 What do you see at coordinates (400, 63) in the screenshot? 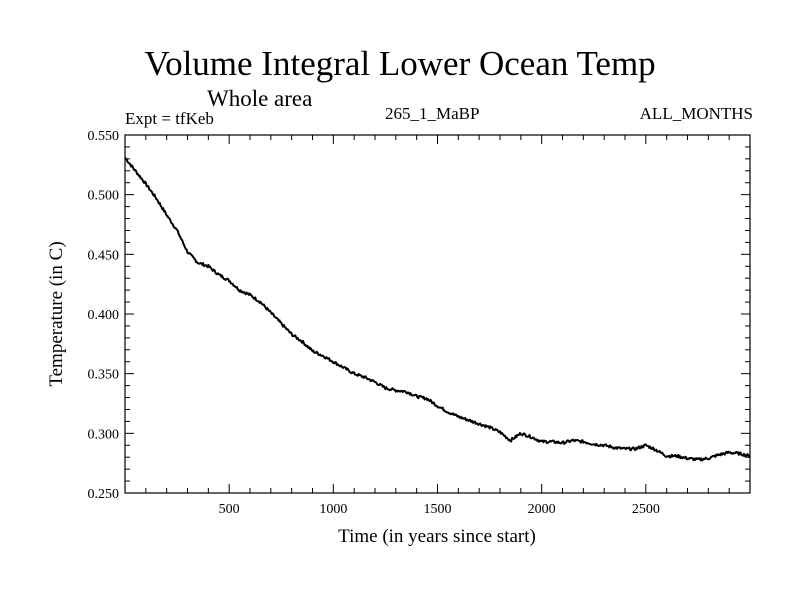
I see `chart-title: Volume Integral Lower Ocean Temp` at bounding box center [400, 63].